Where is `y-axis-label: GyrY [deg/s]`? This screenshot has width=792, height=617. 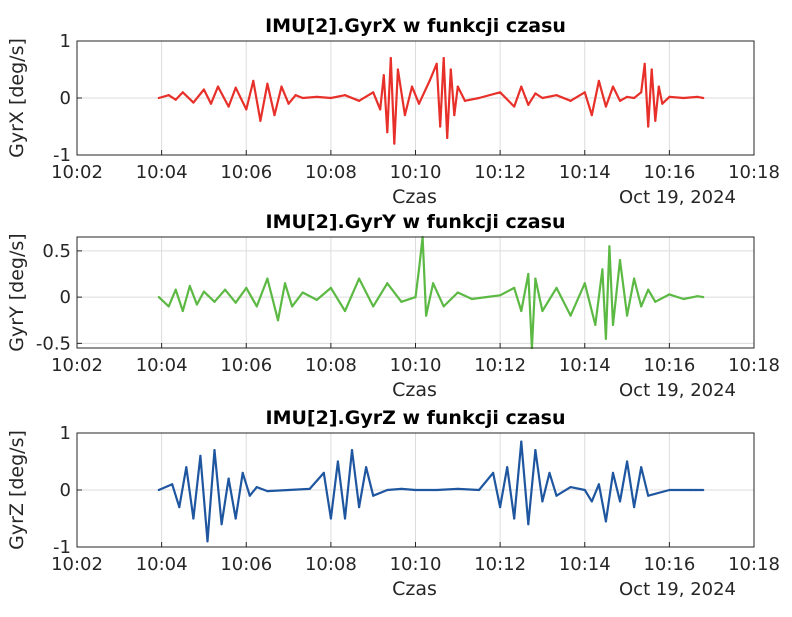
y-axis-label: GyrY [deg/s] is located at coordinates (17, 292).